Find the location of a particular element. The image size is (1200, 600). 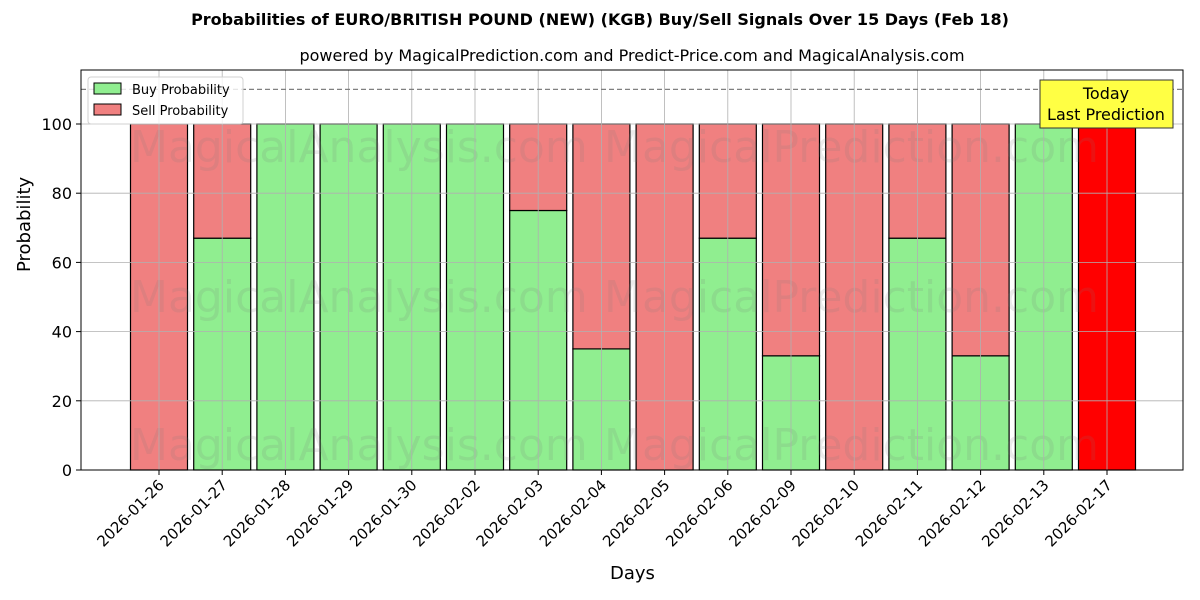

legend-label-sell: Sell Probability is located at coordinates (180, 111).